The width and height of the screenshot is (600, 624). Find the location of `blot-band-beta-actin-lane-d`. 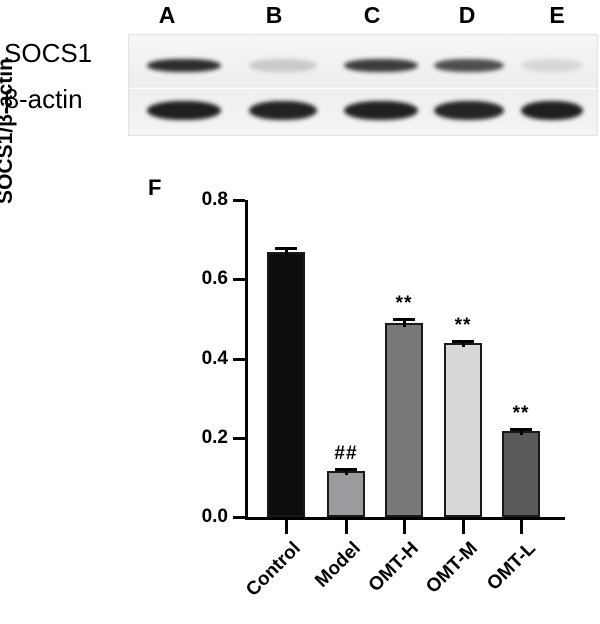

blot-band-beta-actin-lane-d is located at coordinates (469, 110).